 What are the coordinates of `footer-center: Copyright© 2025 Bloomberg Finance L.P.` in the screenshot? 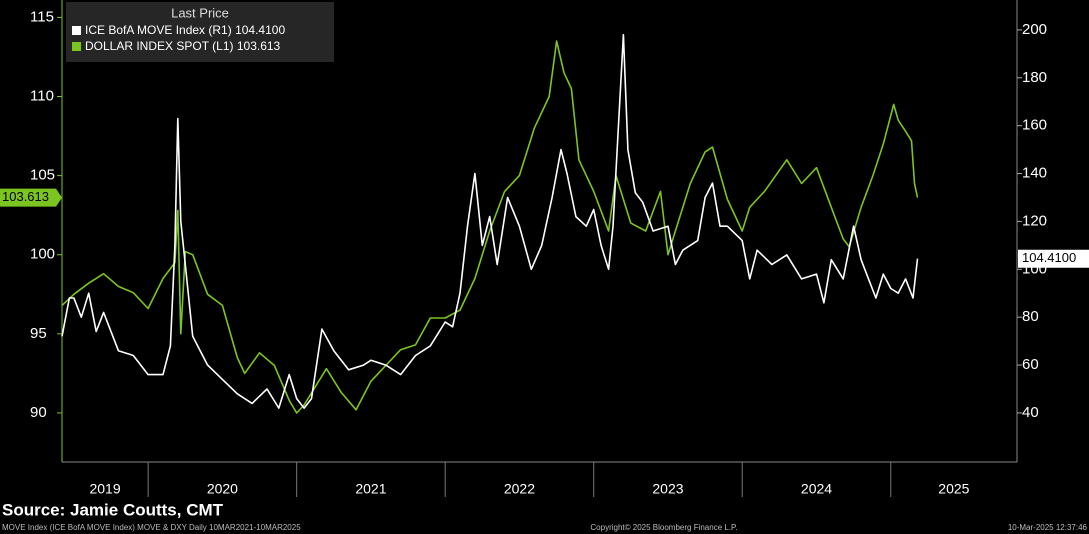 It's located at (663, 527).